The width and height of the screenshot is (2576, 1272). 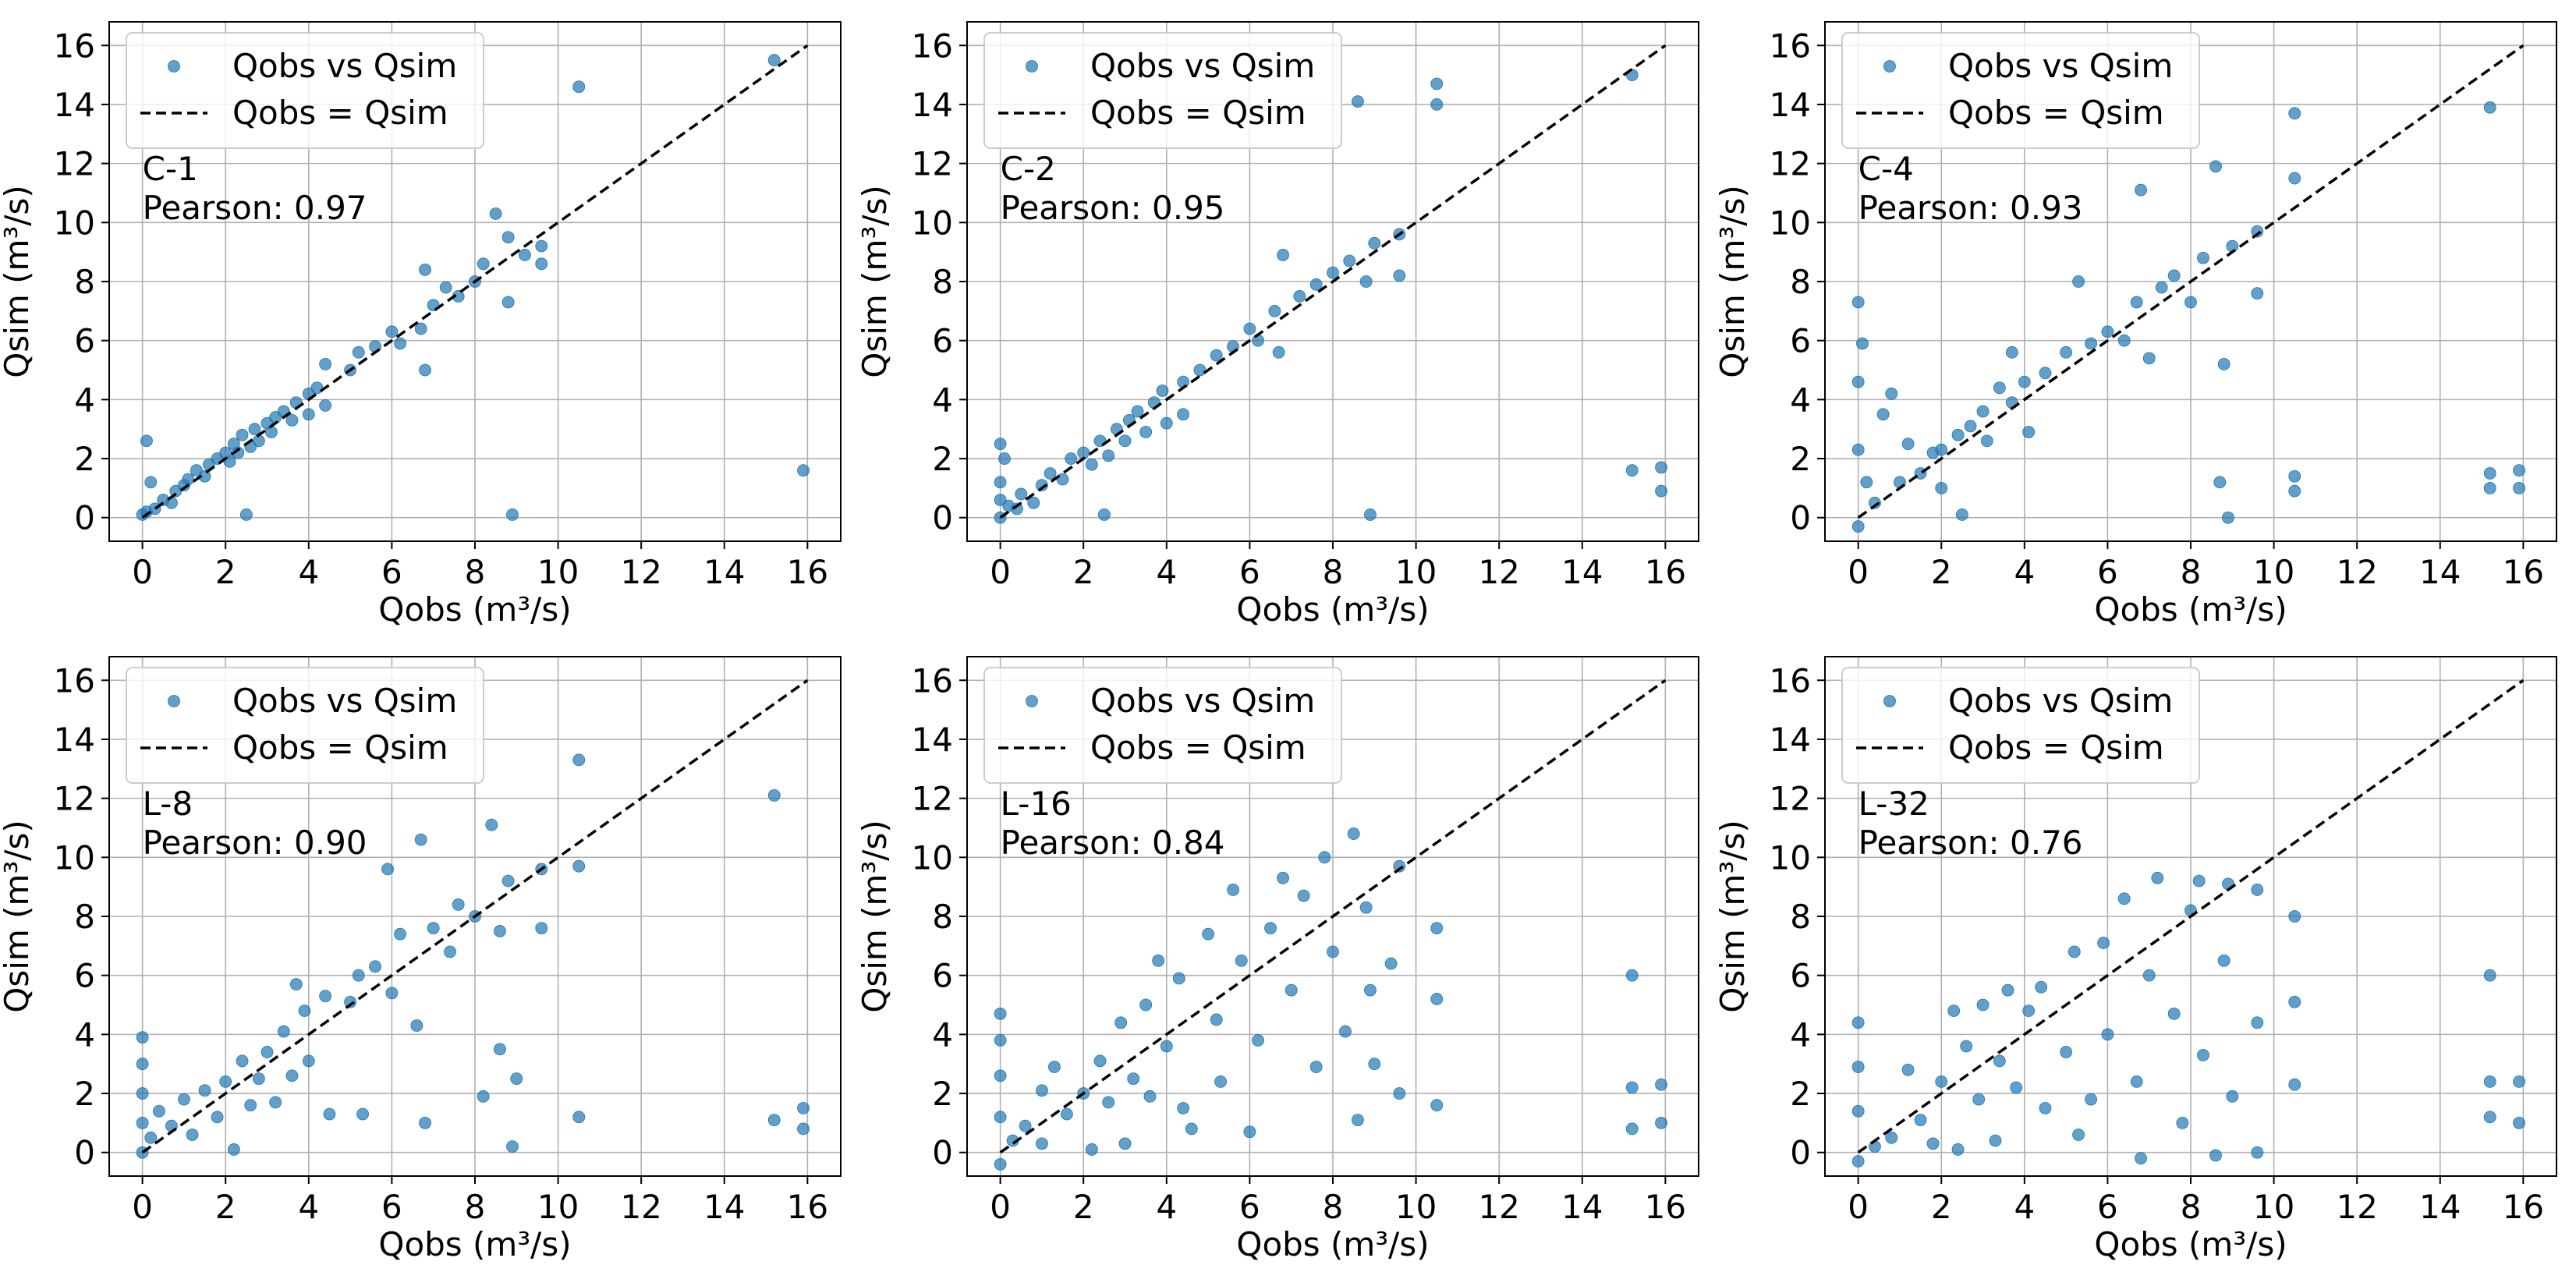 What do you see at coordinates (1416, 1207) in the screenshot?
I see `x-tick-label: 10` at bounding box center [1416, 1207].